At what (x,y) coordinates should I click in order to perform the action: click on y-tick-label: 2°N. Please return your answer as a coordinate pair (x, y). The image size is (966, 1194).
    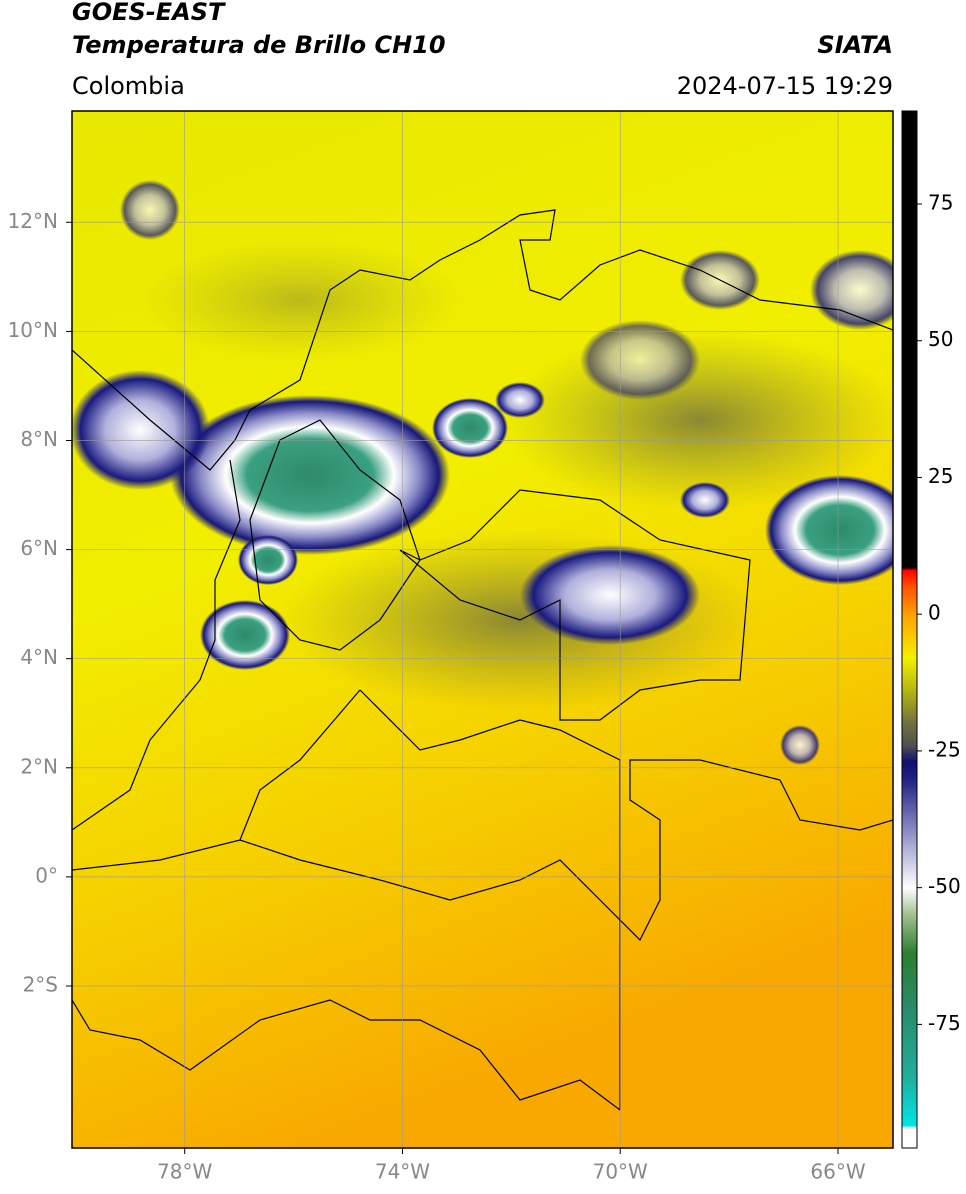
    Looking at the image, I should click on (39, 766).